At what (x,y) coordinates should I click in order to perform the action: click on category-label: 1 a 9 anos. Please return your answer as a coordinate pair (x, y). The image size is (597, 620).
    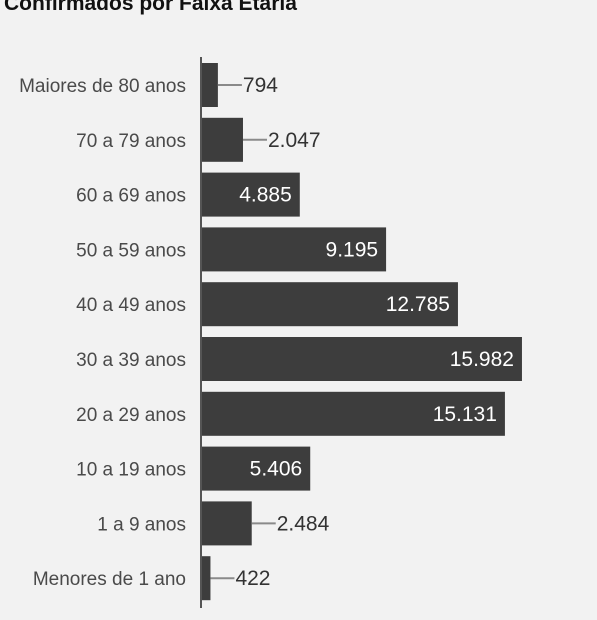
    Looking at the image, I should click on (141, 524).